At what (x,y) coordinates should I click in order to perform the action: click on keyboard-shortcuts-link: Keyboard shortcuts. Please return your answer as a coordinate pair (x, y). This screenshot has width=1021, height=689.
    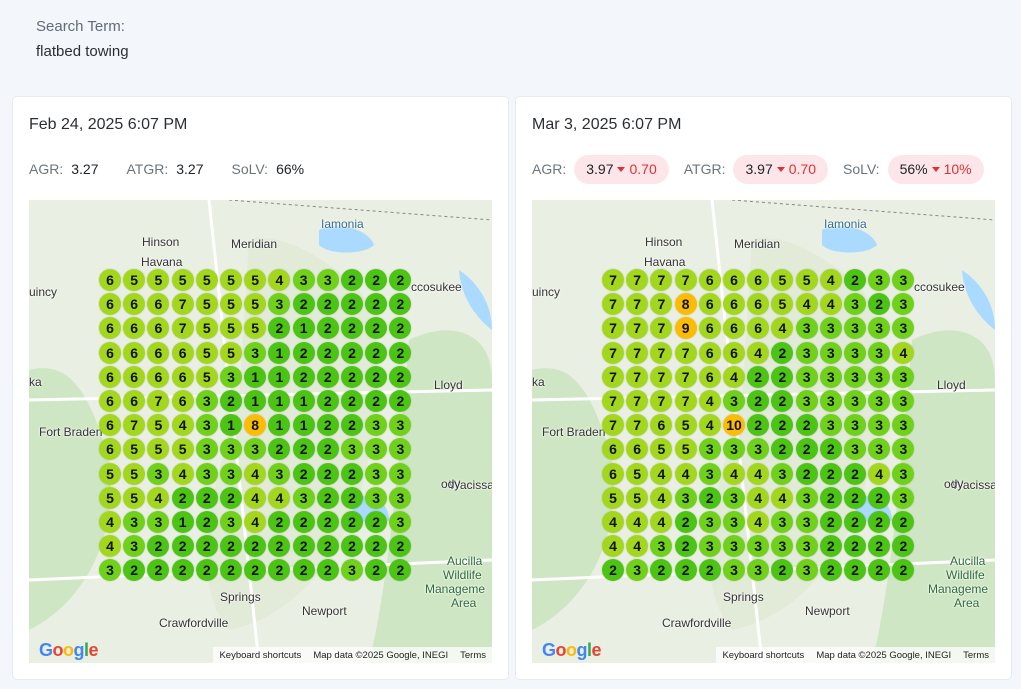
    Looking at the image, I should click on (260, 655).